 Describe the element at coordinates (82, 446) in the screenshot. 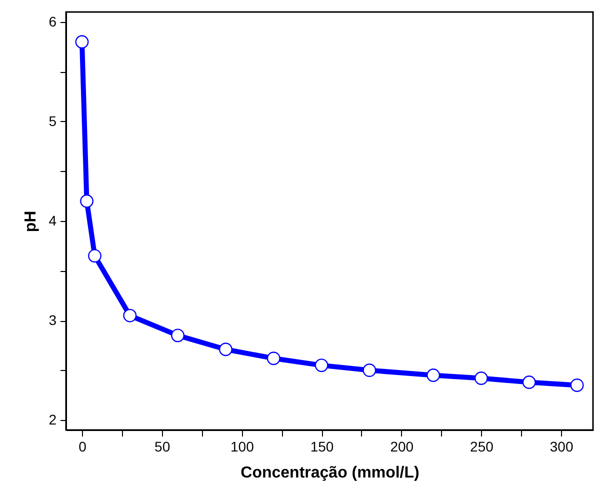

I see `x-tick-label: 0` at that location.